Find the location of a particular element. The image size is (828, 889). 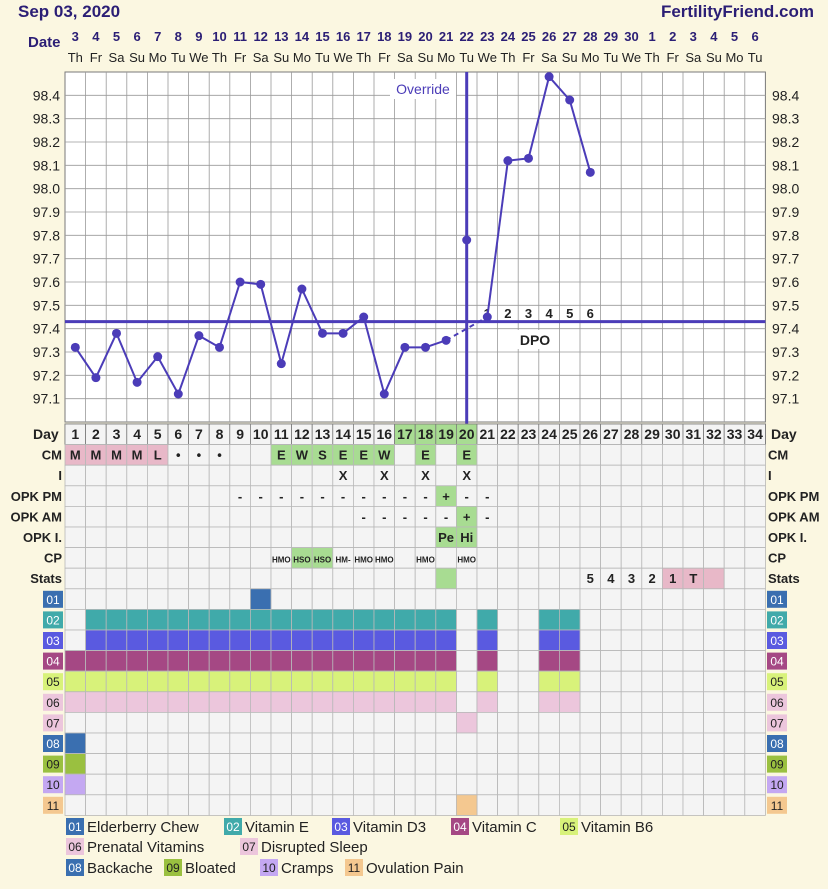

date-tick-label: 6 is located at coordinates (754, 36).